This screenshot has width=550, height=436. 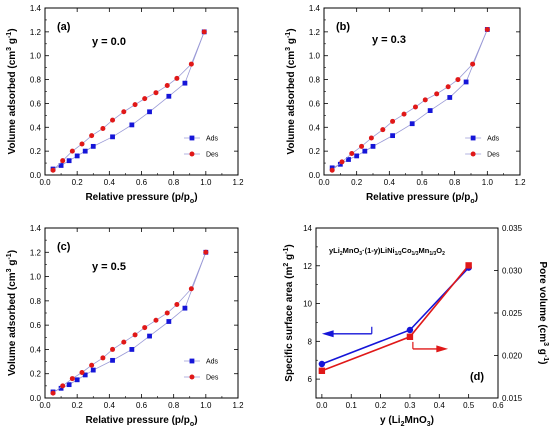 What do you see at coordinates (12, 103) in the screenshot?
I see `y-axis-title-main: Volume adsorbed (cm` at bounding box center [12, 103].